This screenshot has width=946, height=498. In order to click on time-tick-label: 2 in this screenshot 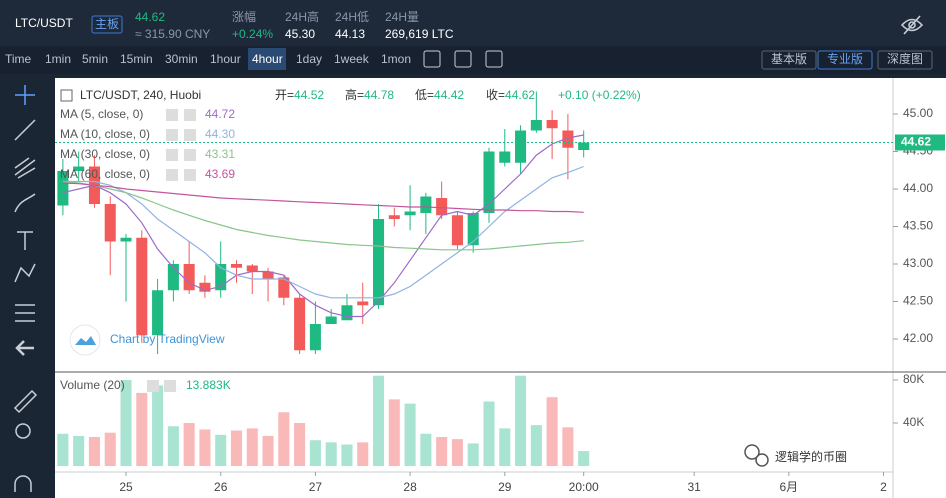, I will do `click(883, 487)`.